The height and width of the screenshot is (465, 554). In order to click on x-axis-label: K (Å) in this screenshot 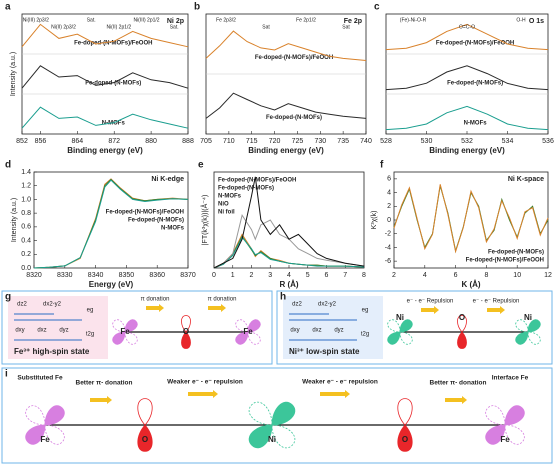, I will do `click(470, 284)`.